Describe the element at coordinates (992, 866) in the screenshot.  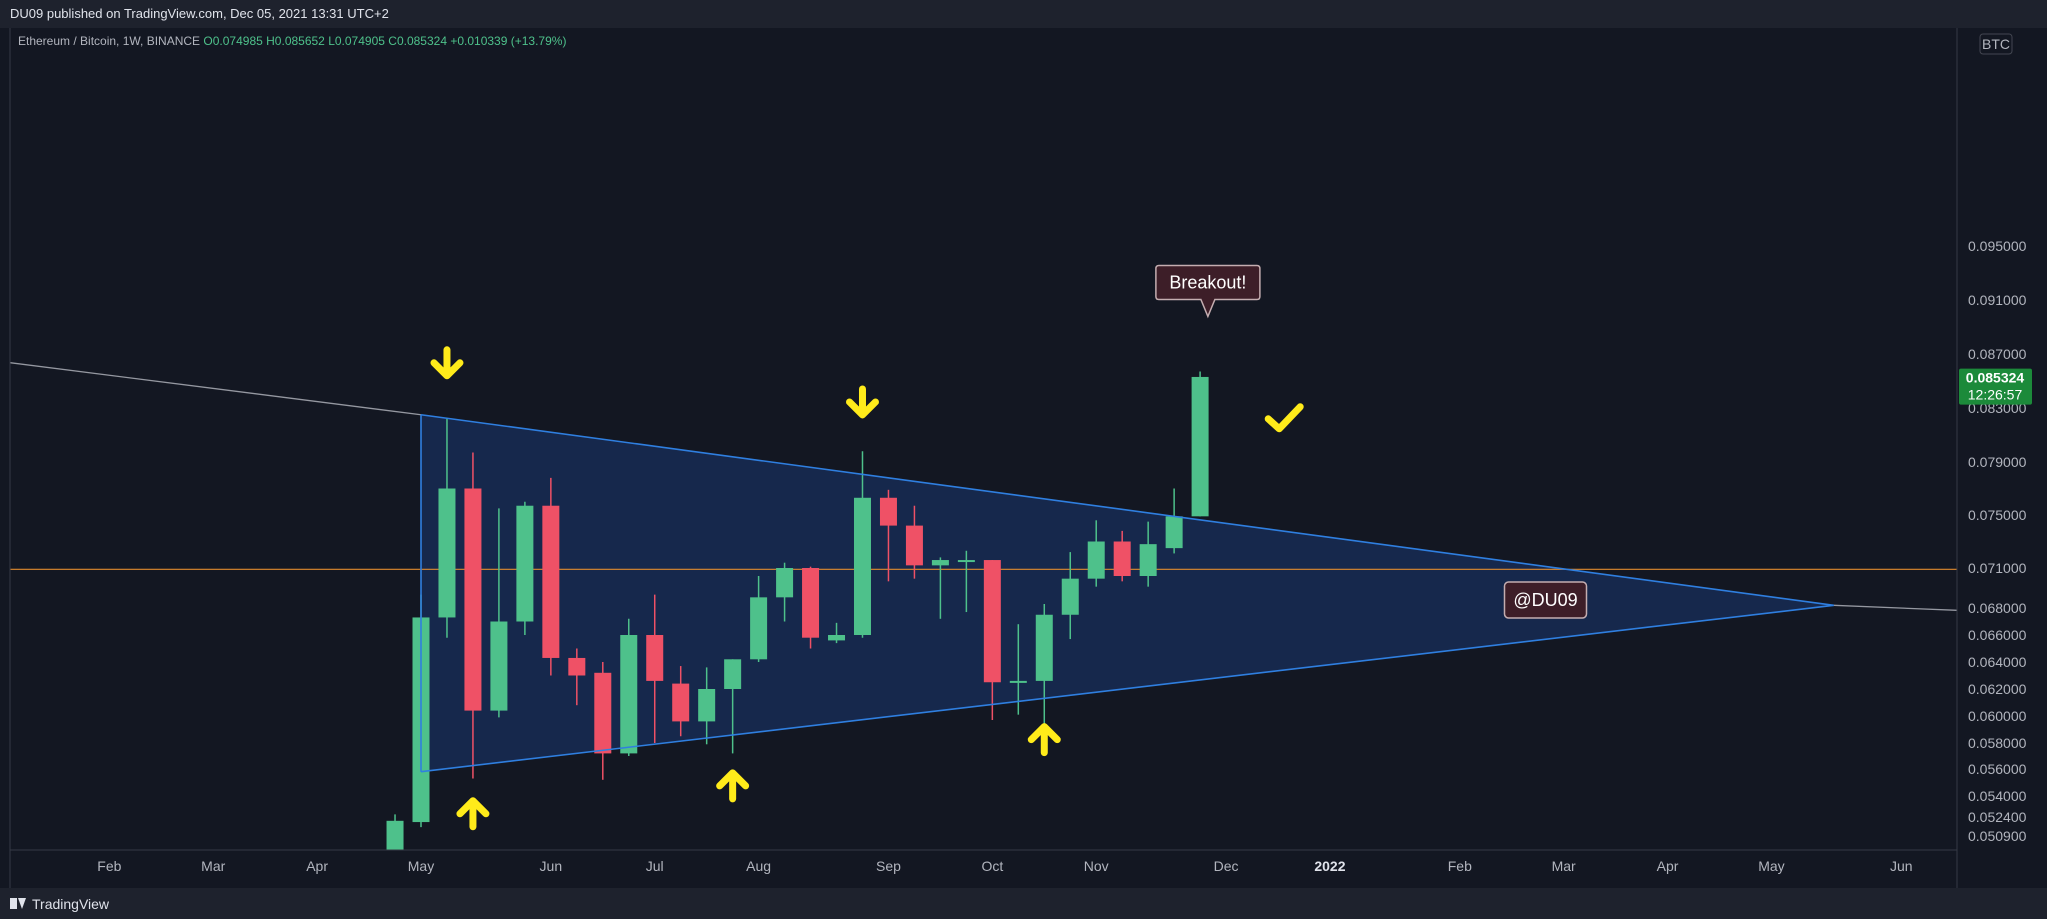
I see `time-tick-label: Oct` at that location.